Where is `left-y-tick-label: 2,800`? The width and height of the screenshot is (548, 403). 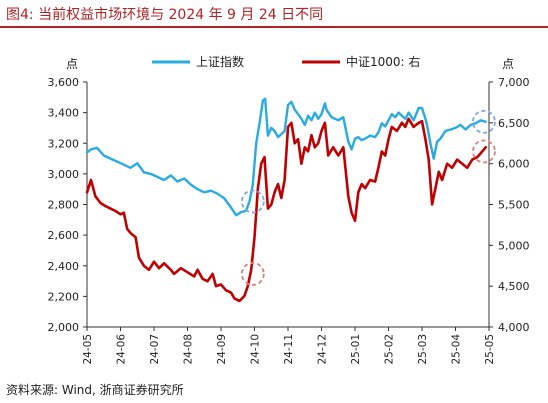 left-y-tick-label: 2,800 is located at coordinates (64, 205).